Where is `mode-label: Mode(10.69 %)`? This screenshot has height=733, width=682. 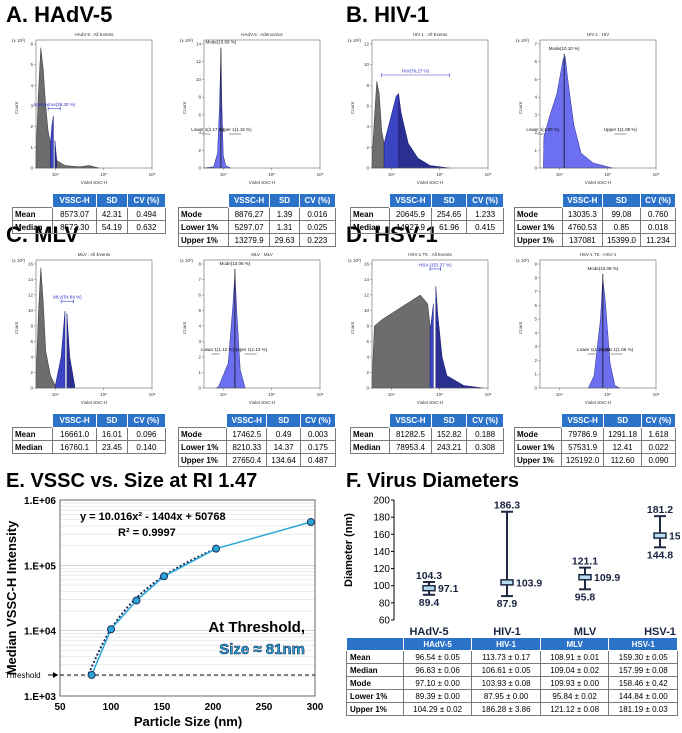
mode-label: Mode(10.69 %) is located at coordinates (221, 42).